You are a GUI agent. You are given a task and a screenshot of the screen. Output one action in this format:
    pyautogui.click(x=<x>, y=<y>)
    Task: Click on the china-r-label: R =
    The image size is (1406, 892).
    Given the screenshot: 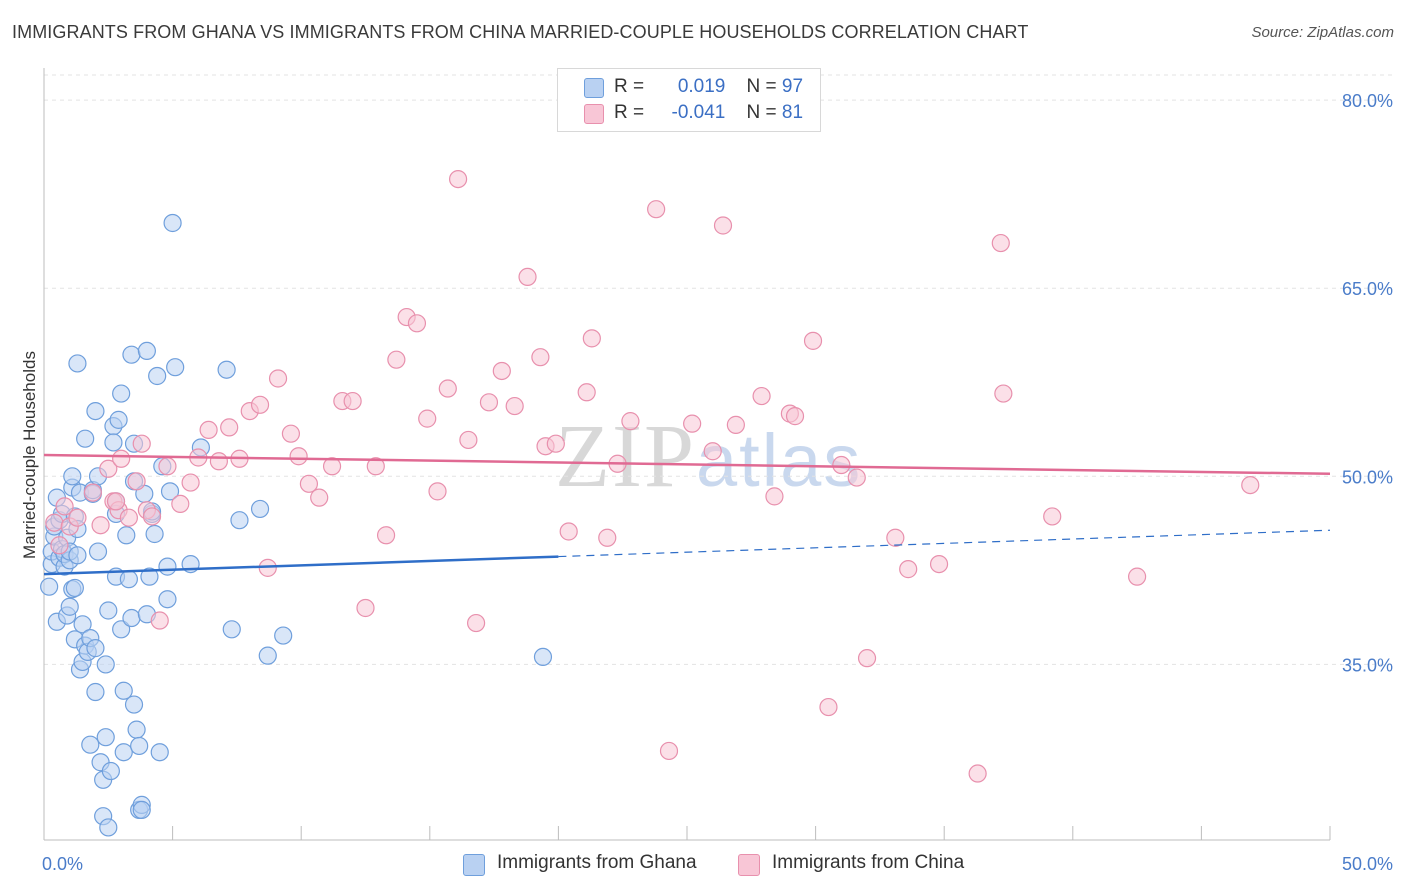 What is the action you would take?
    pyautogui.click(x=632, y=112)
    